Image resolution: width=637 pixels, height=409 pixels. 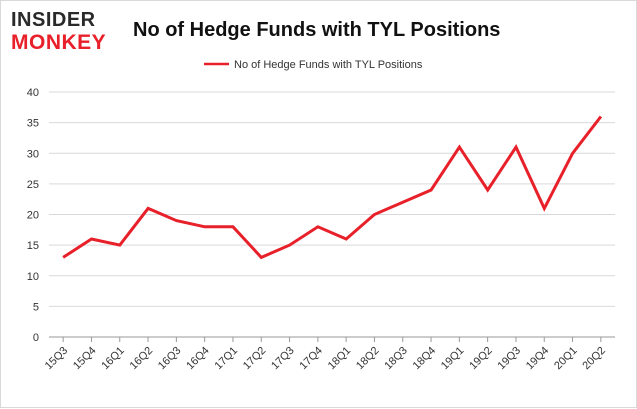 What do you see at coordinates (255, 359) in the screenshot?
I see `x-tick-label: 17Q2` at bounding box center [255, 359].